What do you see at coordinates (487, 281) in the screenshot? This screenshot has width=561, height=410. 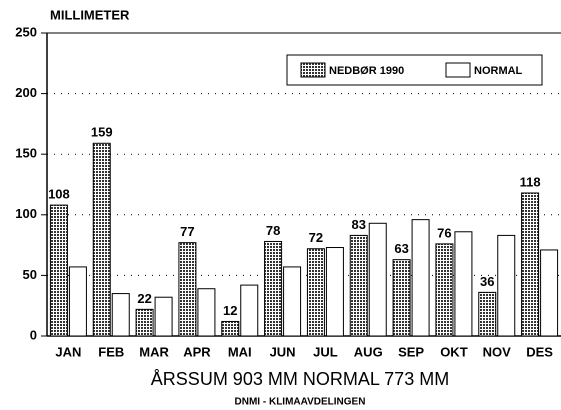 I see `data-label: 36` at bounding box center [487, 281].